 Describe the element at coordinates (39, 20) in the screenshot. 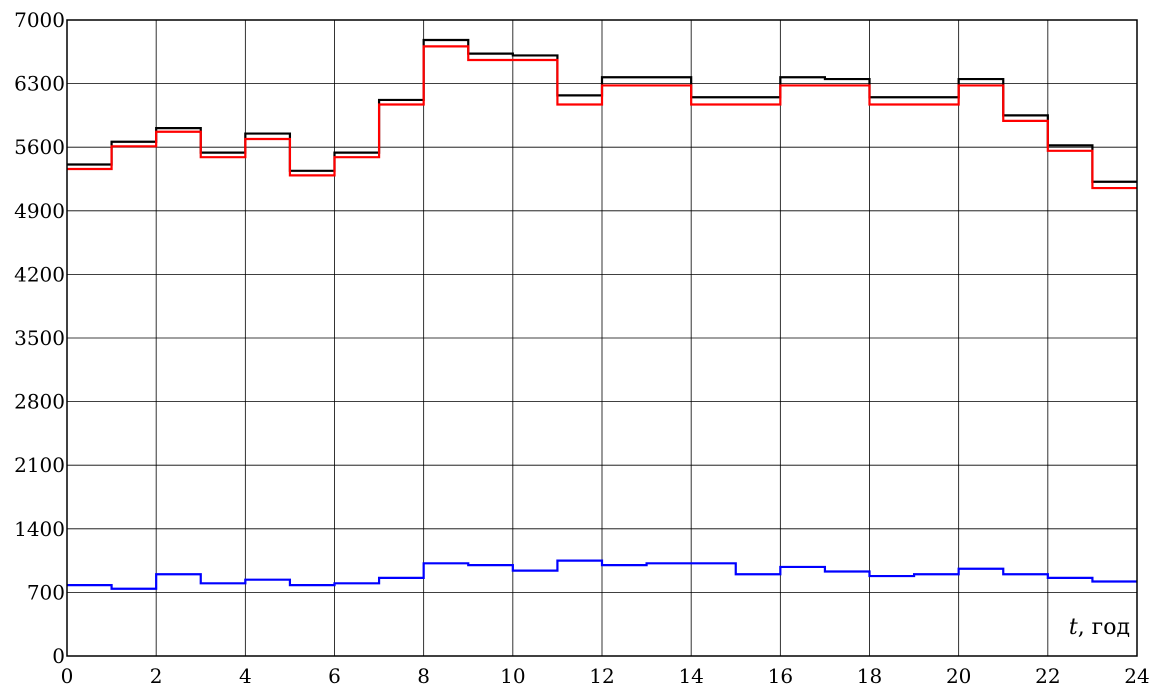

I see `y-tick-label: 7000` at that location.